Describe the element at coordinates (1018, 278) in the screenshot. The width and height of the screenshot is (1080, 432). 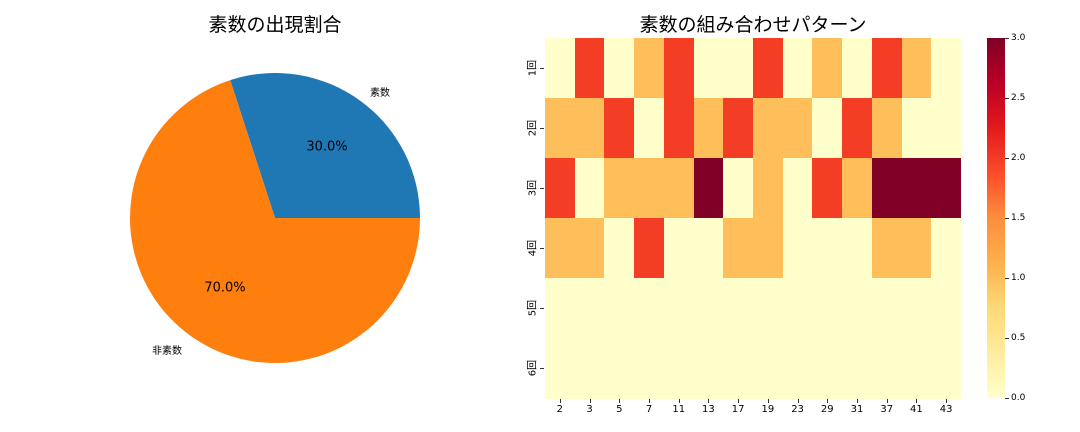
I see `colorbar-tick-label: 1.0` at that location.